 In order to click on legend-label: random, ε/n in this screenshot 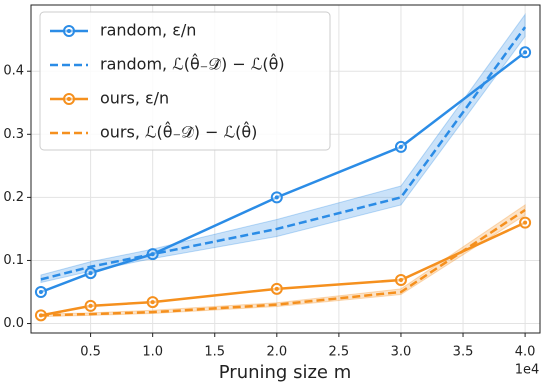, I will do `click(148, 30)`.